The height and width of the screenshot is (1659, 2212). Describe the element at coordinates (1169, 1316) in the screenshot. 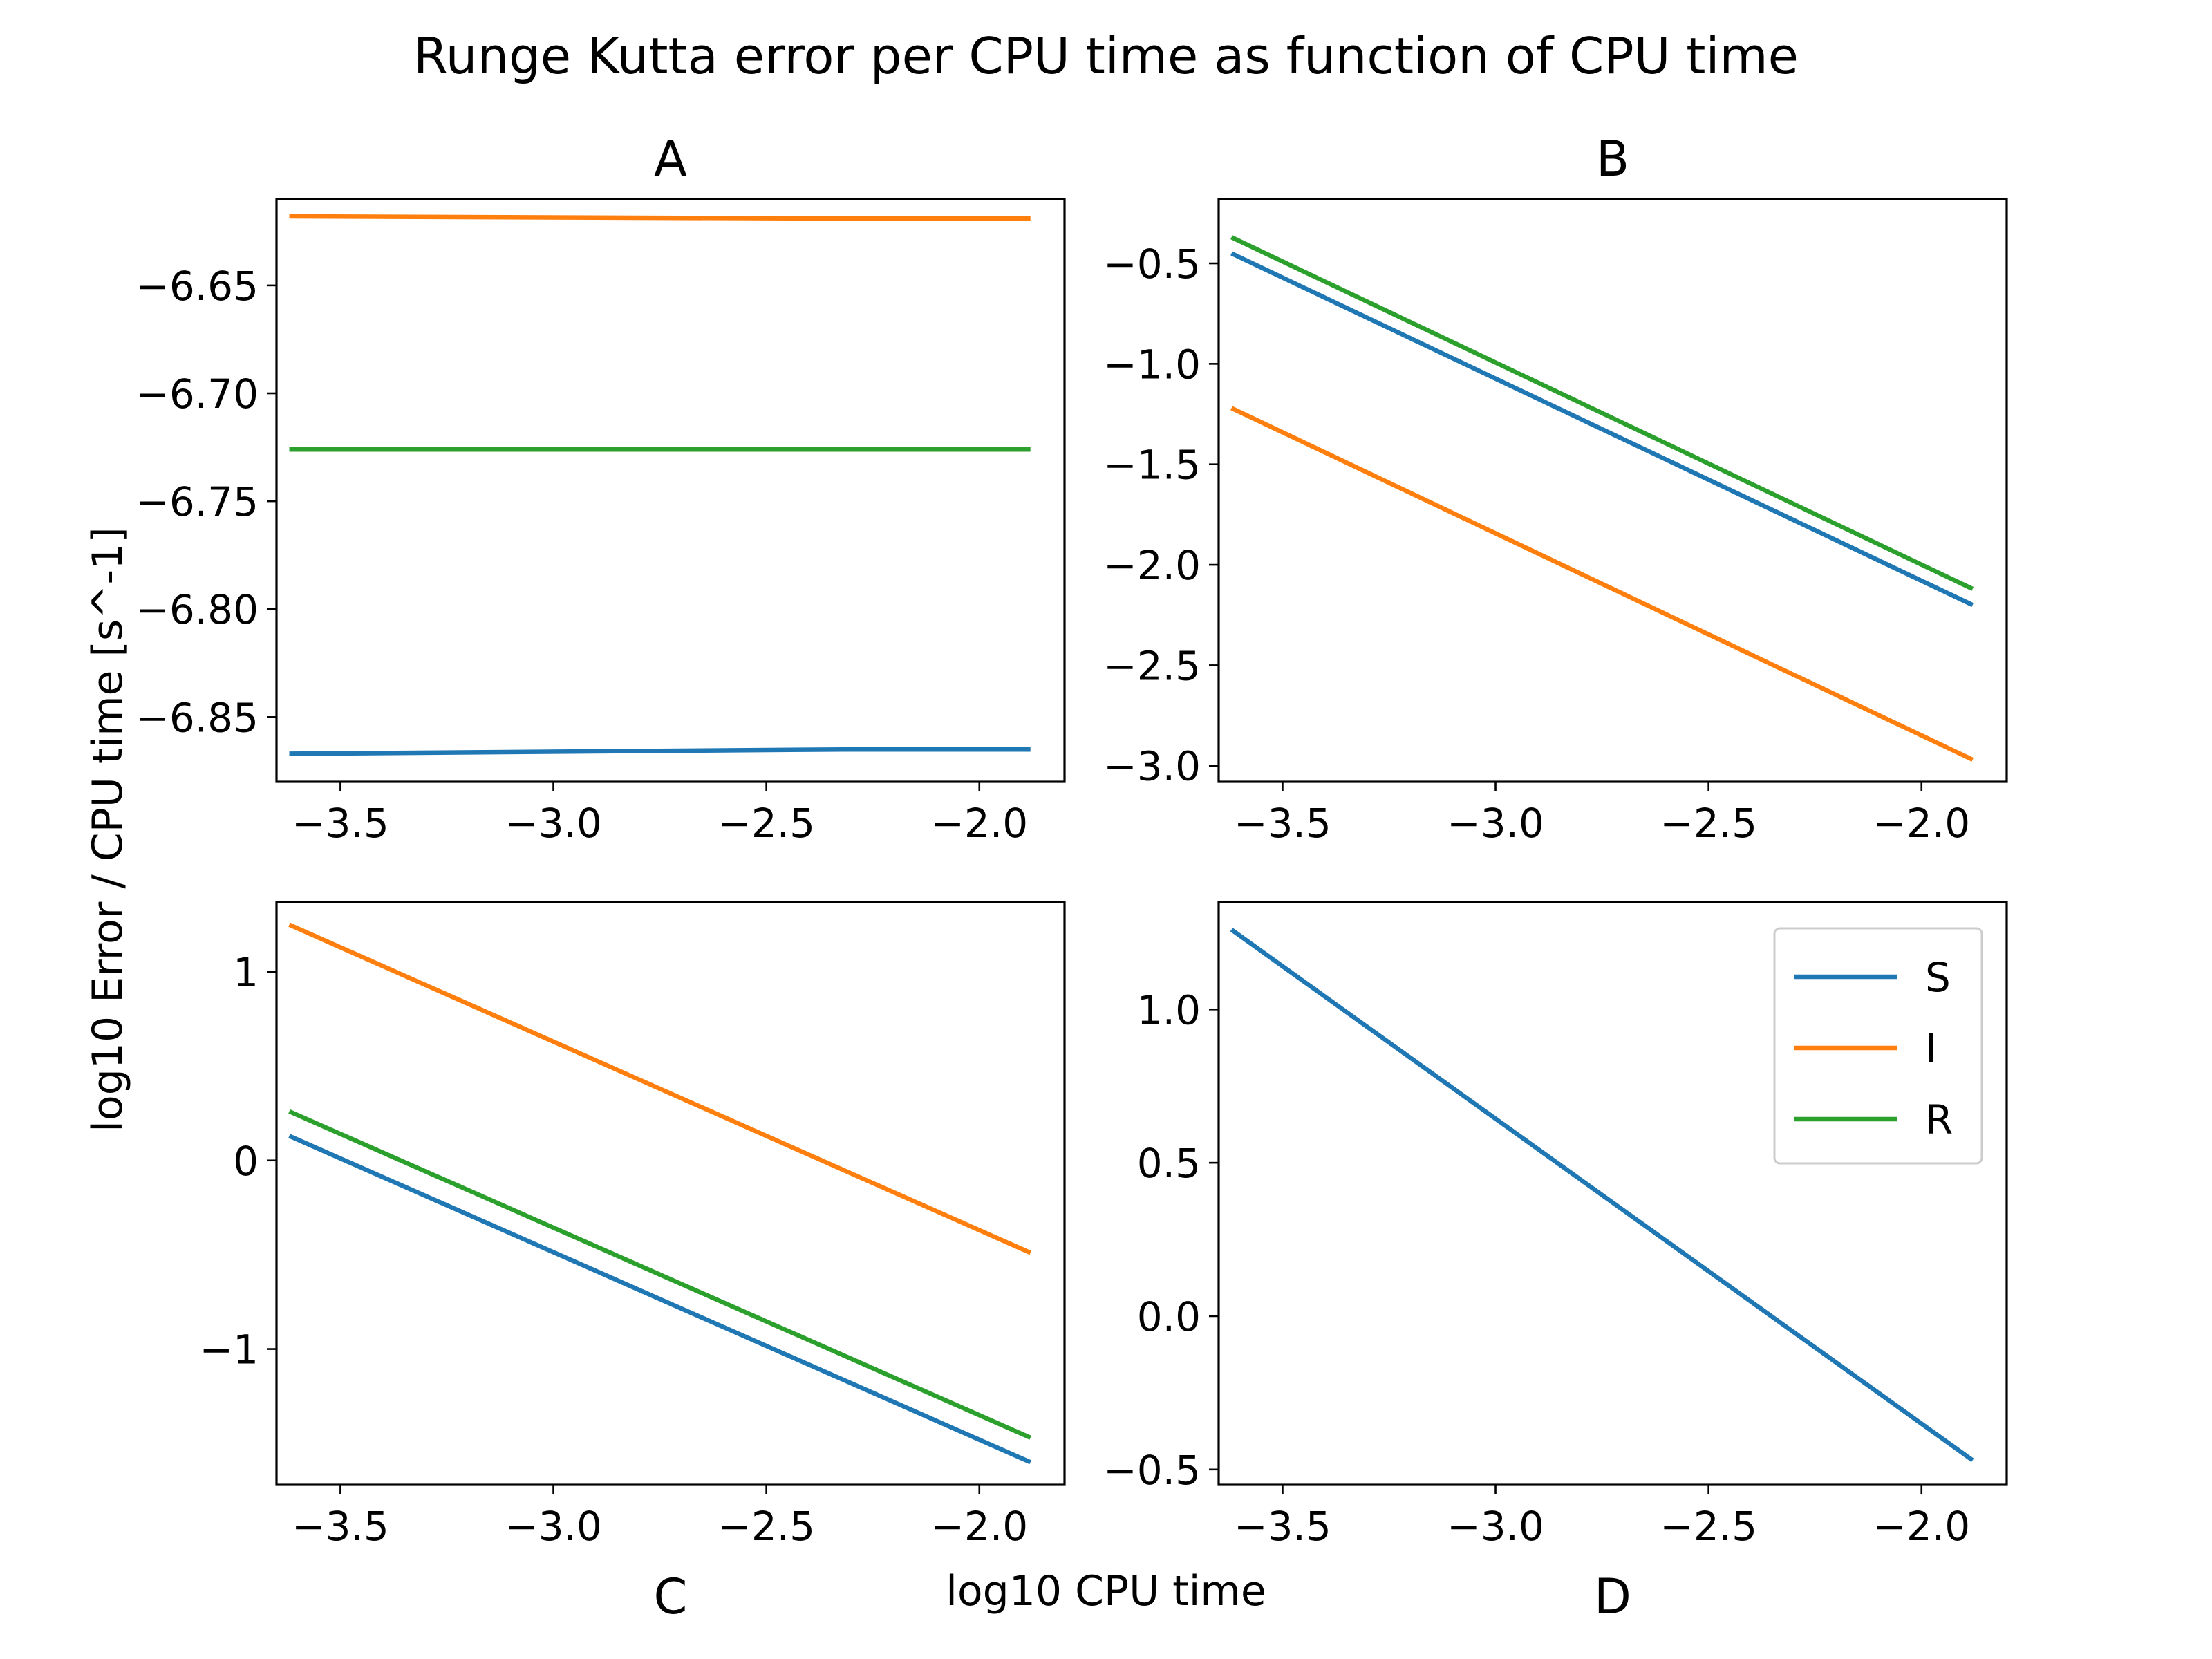

I see `y-tick-label: 0.0` at that location.